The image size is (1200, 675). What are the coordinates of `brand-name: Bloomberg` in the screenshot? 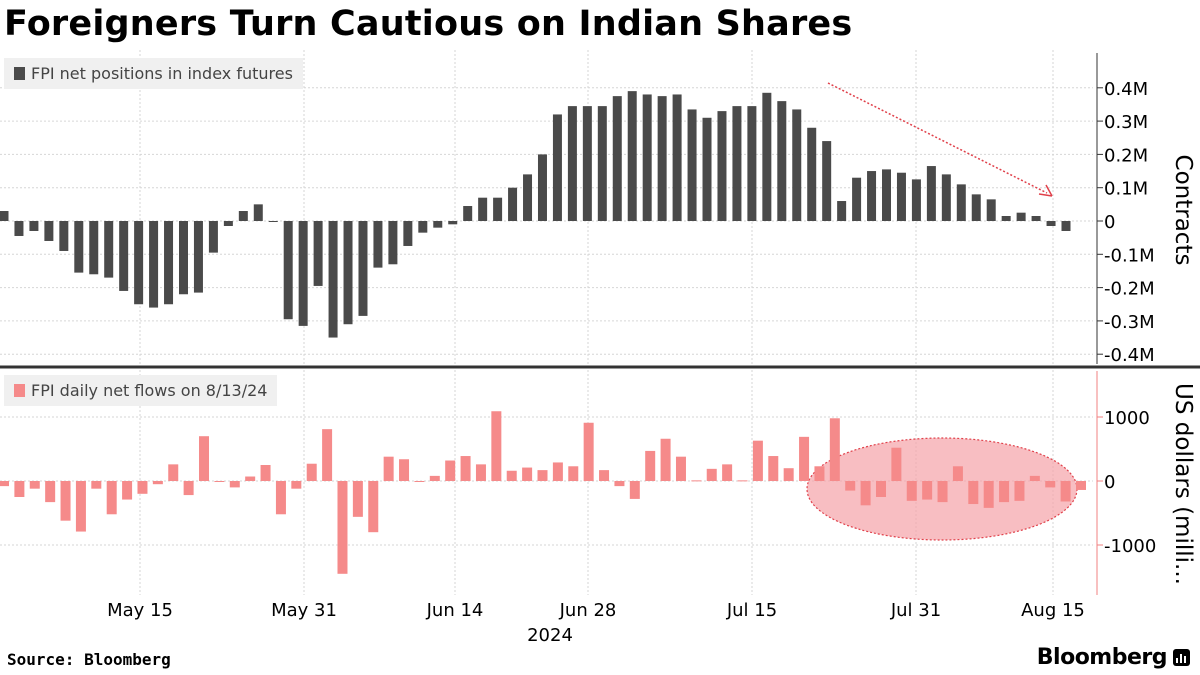 It's located at (1102, 657).